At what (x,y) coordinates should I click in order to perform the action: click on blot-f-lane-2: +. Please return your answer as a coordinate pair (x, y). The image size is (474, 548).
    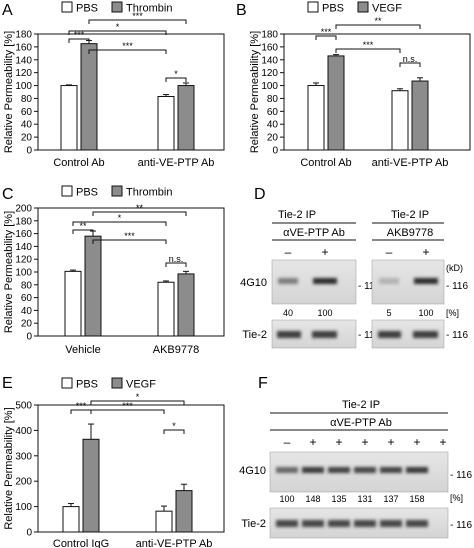
    Looking at the image, I should click on (312, 442).